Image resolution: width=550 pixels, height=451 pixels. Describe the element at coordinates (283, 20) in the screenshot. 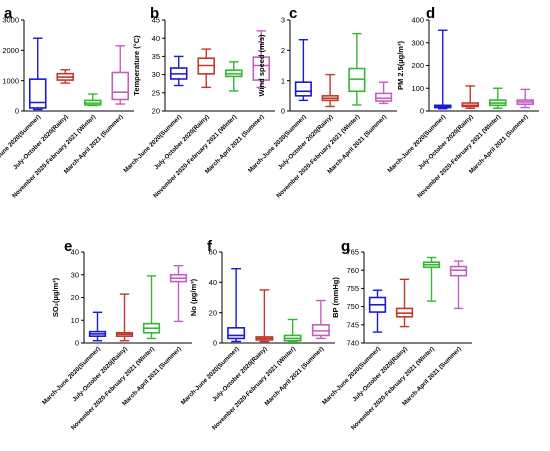

I see `y-tick-label: 3` at that location.